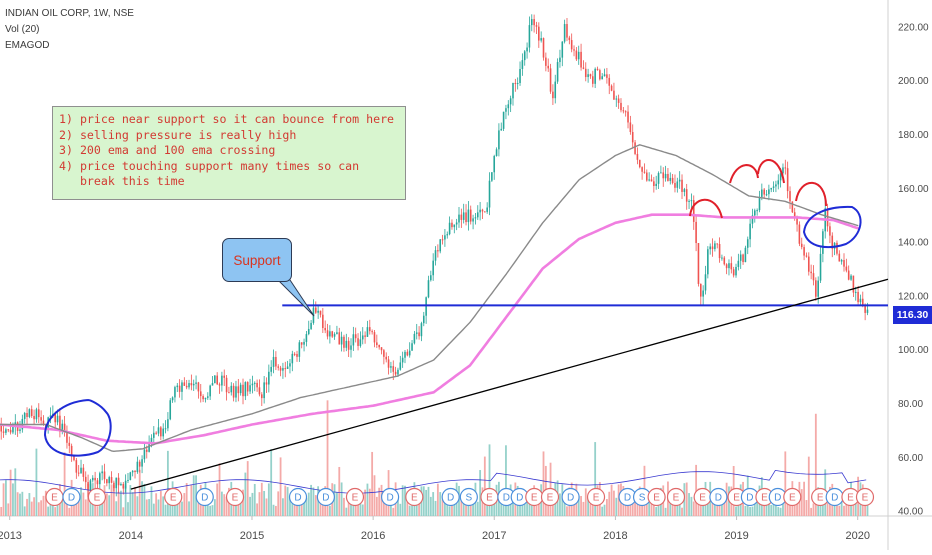 This screenshot has width=932, height=555. What do you see at coordinates (910, 512) in the screenshot?
I see `price-axis-tick-label: 40.00` at bounding box center [910, 512].